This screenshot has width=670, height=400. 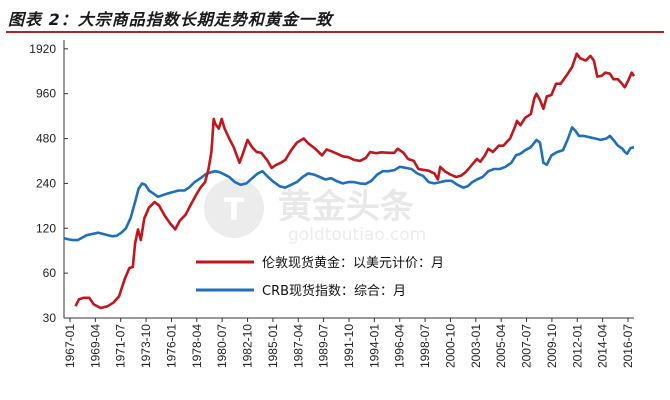 I want to click on x-tick-label: 1987-04, so click(x=298, y=346).